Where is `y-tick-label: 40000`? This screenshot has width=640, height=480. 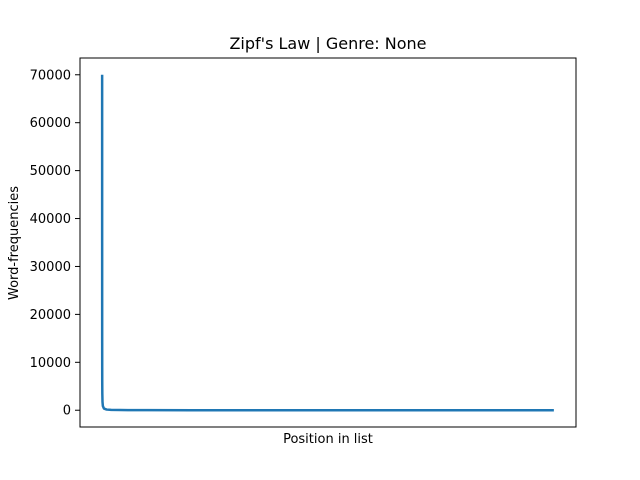 y-tick-label: 40000 is located at coordinates (50, 219).